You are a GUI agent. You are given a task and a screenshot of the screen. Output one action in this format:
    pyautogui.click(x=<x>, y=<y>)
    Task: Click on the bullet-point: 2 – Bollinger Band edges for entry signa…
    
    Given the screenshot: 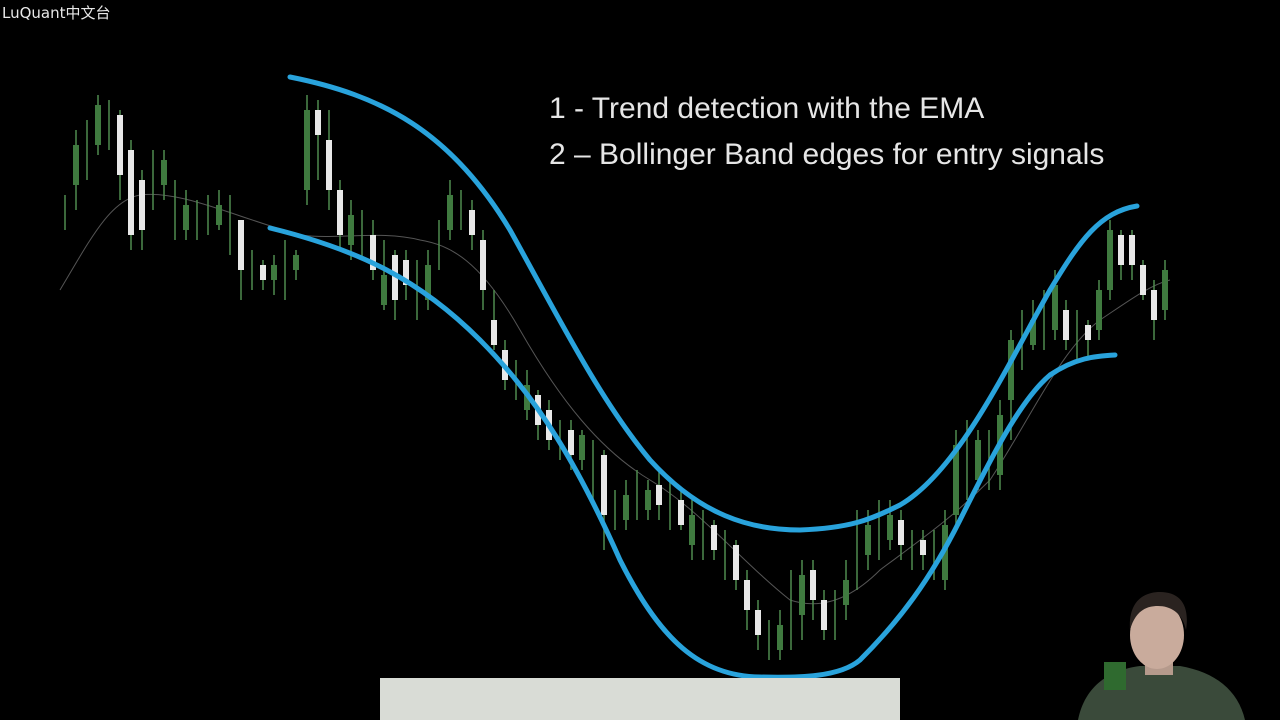 What is the action you would take?
    pyautogui.click(x=827, y=154)
    